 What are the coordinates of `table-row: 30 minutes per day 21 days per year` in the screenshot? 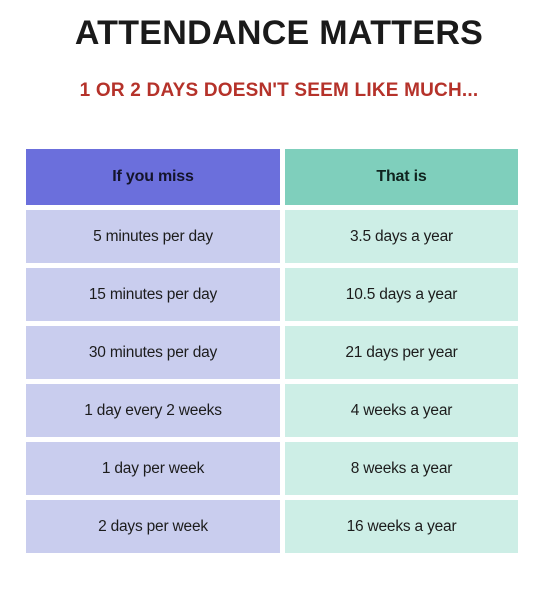 It's located at (272, 352).